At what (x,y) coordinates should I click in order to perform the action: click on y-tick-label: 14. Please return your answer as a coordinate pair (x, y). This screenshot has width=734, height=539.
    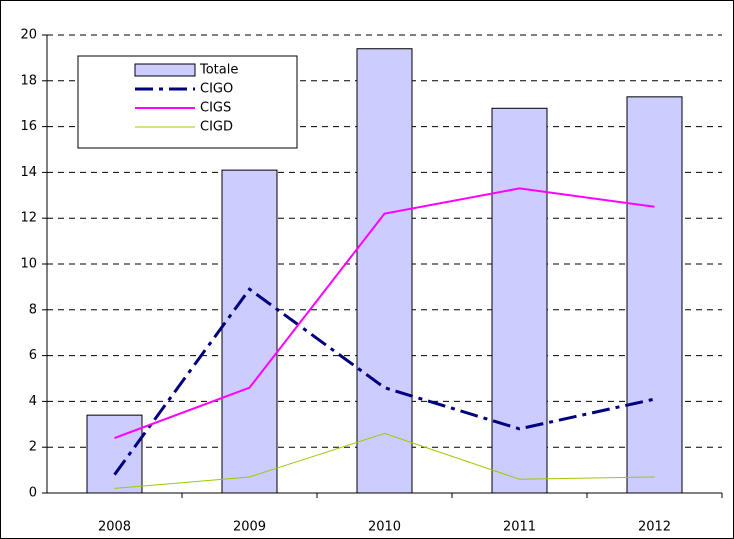
    Looking at the image, I should click on (28, 172).